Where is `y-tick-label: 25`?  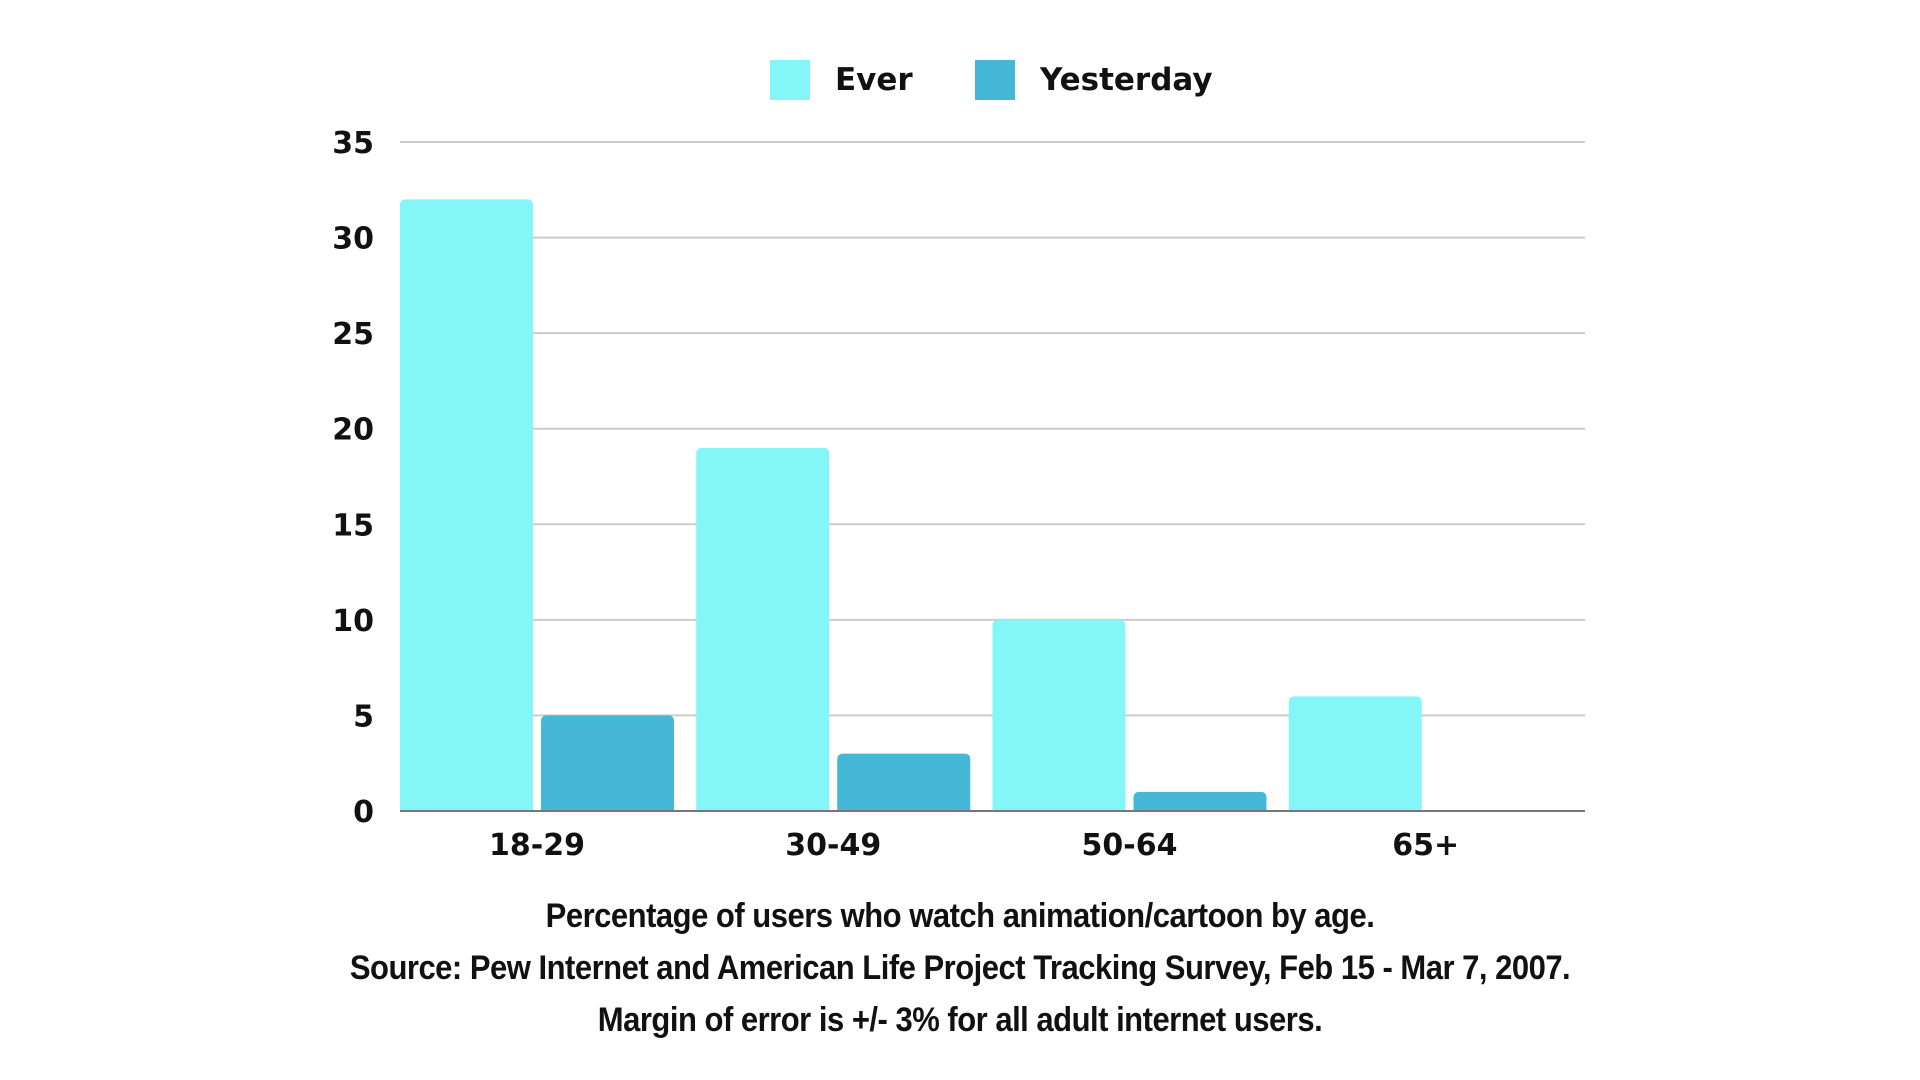 y-tick-label: 25 is located at coordinates (353, 334).